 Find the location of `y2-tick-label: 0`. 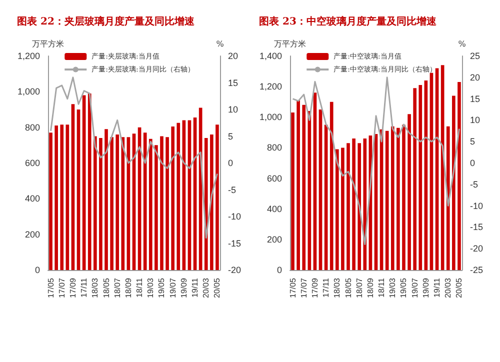

y2-tick-label: 0 is located at coordinates (231, 163).